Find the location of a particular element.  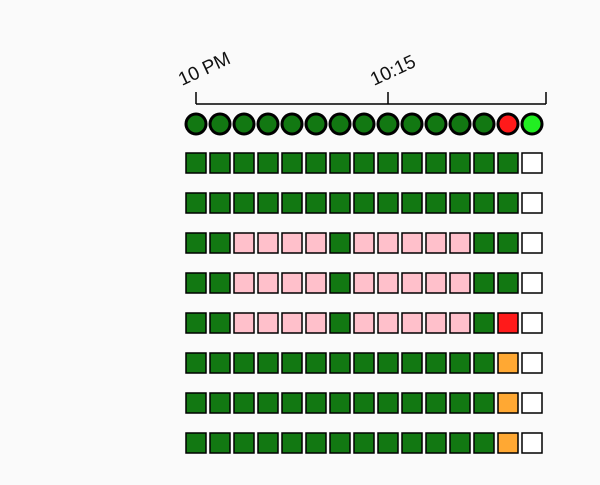

status-dot-row is located at coordinates (364, 124).